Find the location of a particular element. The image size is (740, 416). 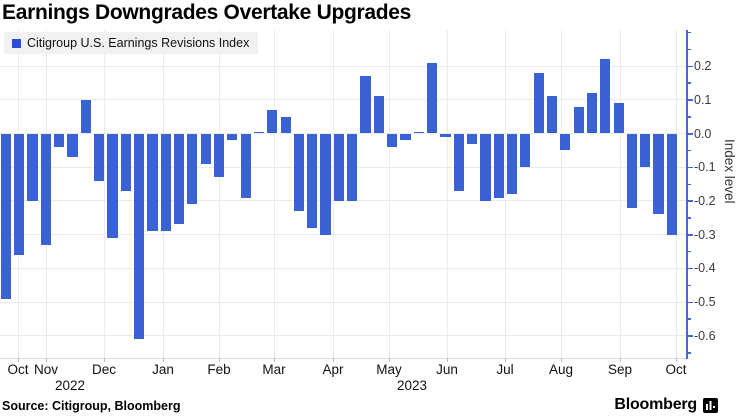

month-label: Jul is located at coordinates (505, 369).